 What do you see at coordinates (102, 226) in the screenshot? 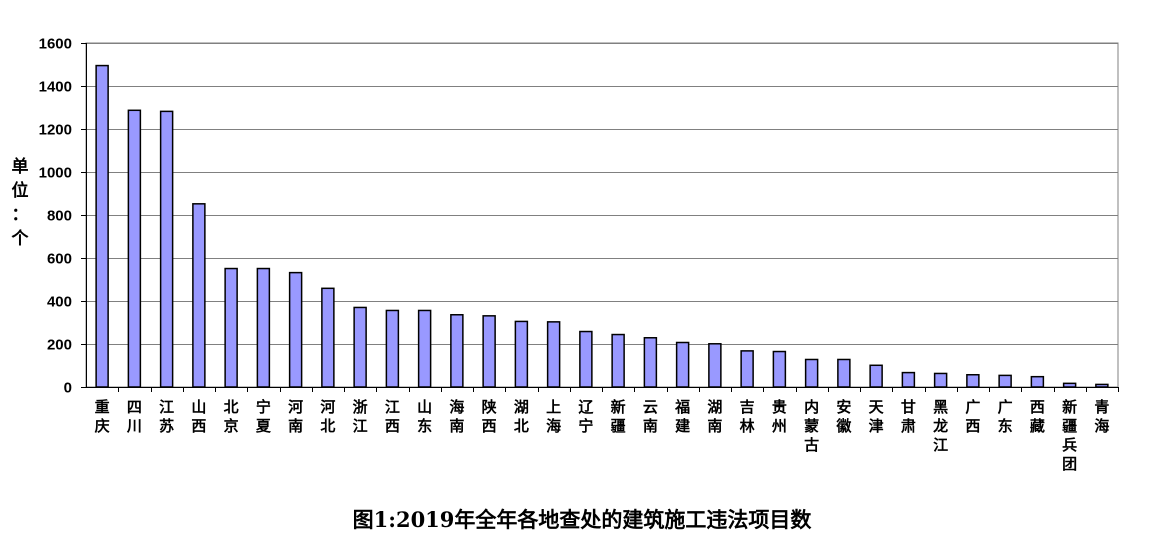
I see `bar-重庆` at bounding box center [102, 226].